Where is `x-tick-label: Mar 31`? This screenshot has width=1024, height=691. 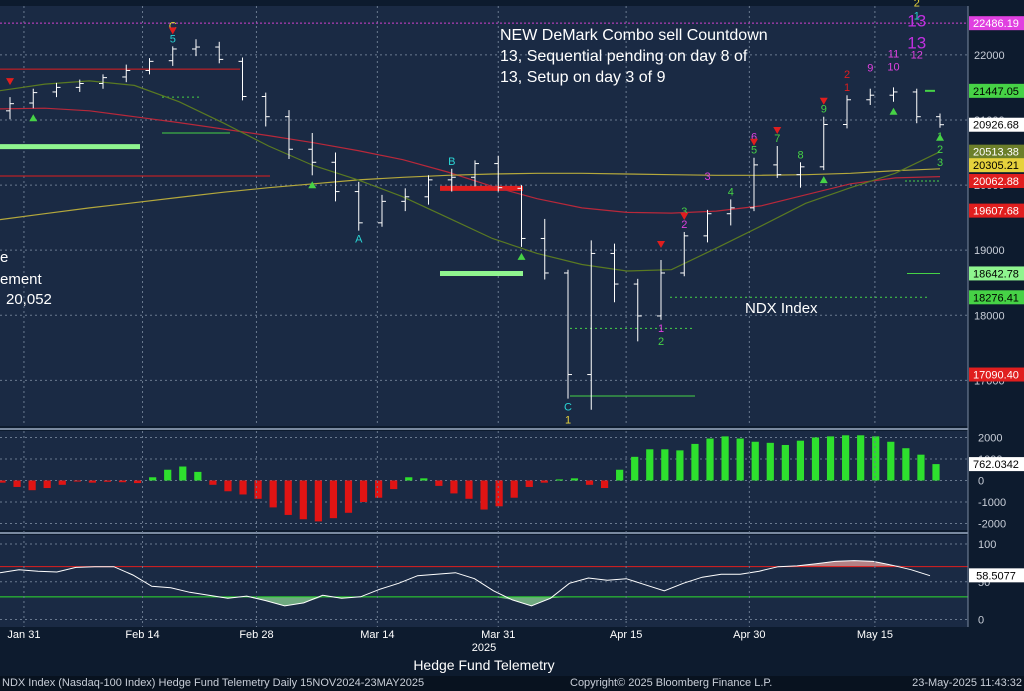
x-tick-label: Mar 31 is located at coordinates (498, 635).